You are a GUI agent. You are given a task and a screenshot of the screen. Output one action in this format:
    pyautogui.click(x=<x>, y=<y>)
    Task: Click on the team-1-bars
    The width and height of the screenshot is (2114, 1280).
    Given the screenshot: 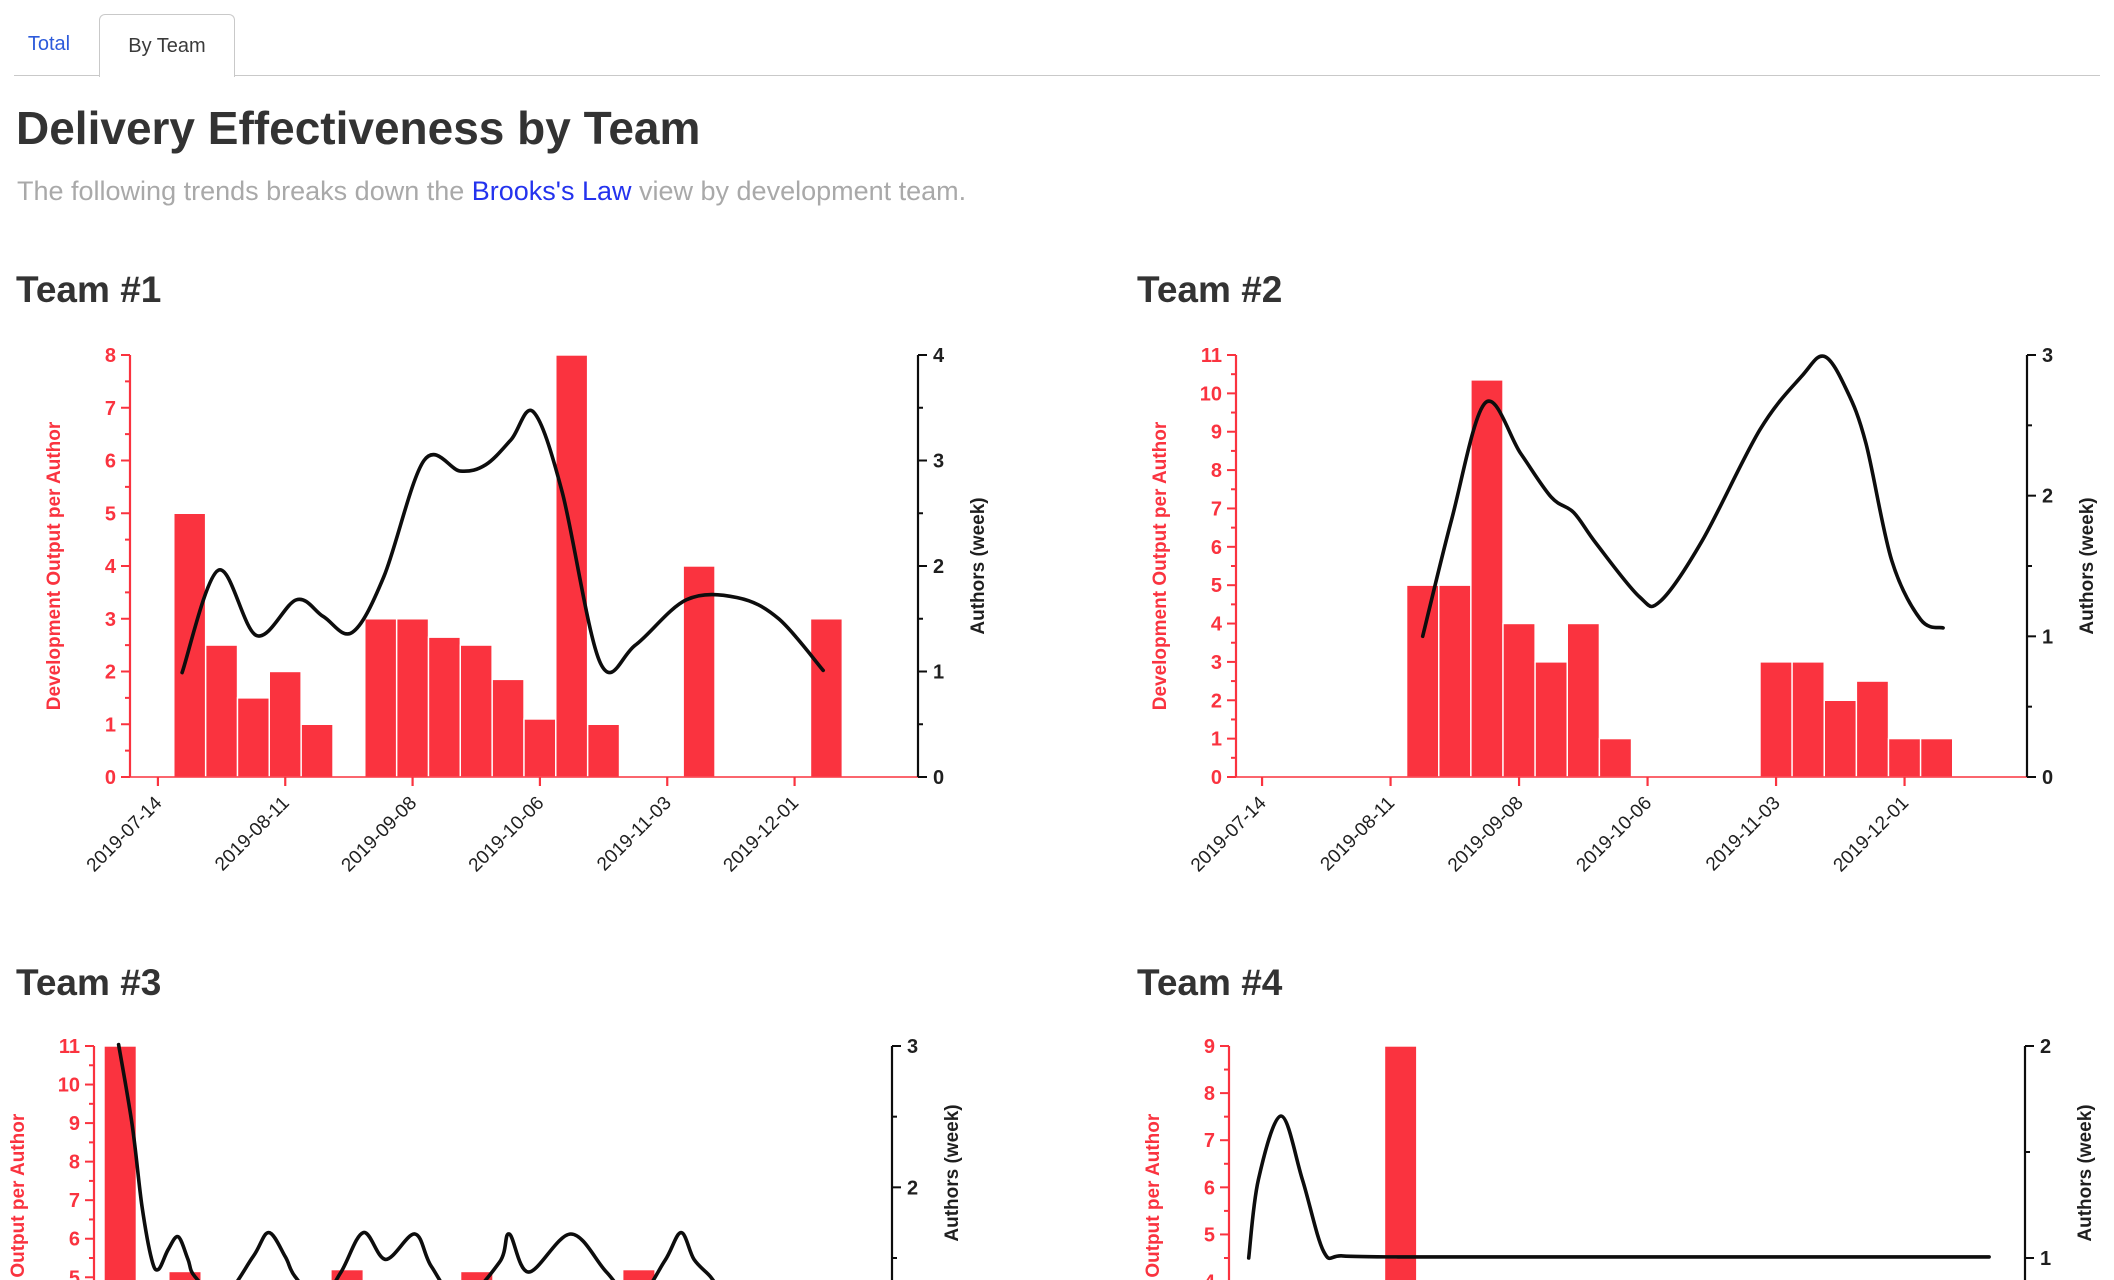 What is the action you would take?
    pyautogui.click(x=508, y=566)
    